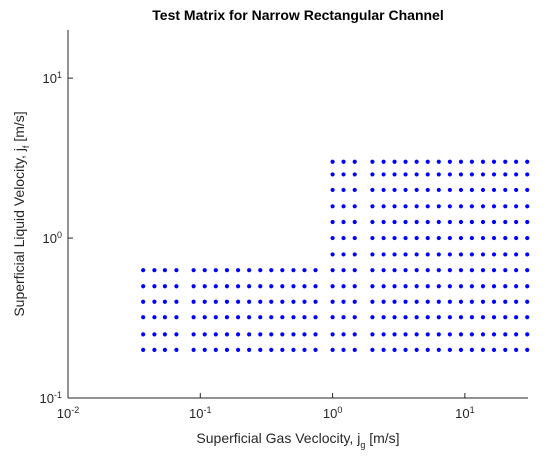 The image size is (550, 459). I want to click on x-axis-label: Superficial Gas Veclocity, jg [m/s], so click(297, 440).